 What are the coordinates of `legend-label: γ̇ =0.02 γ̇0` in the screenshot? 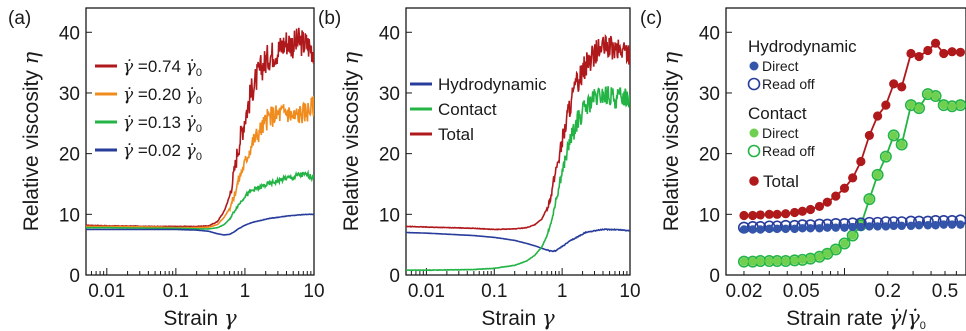 It's located at (162, 152).